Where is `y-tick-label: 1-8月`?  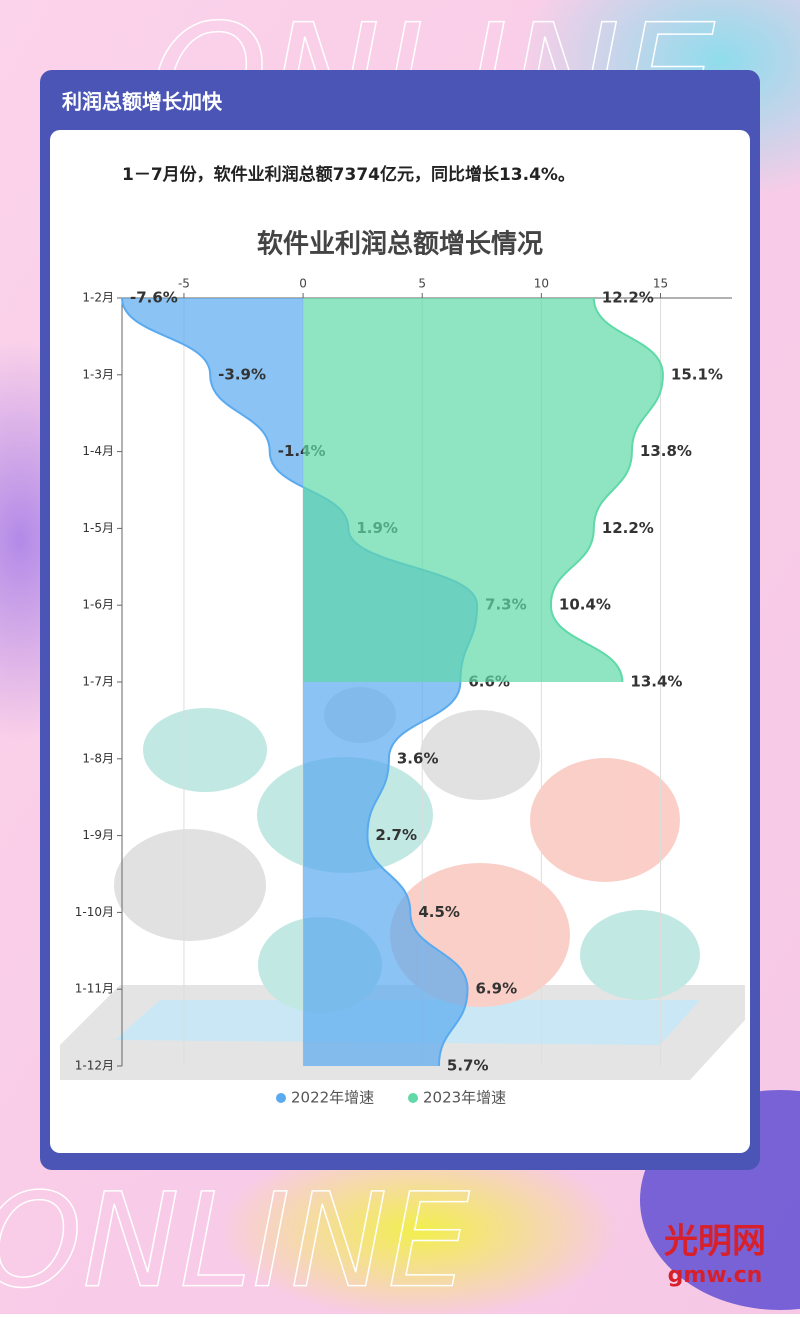
y-tick-label: 1-8月 is located at coordinates (98, 758).